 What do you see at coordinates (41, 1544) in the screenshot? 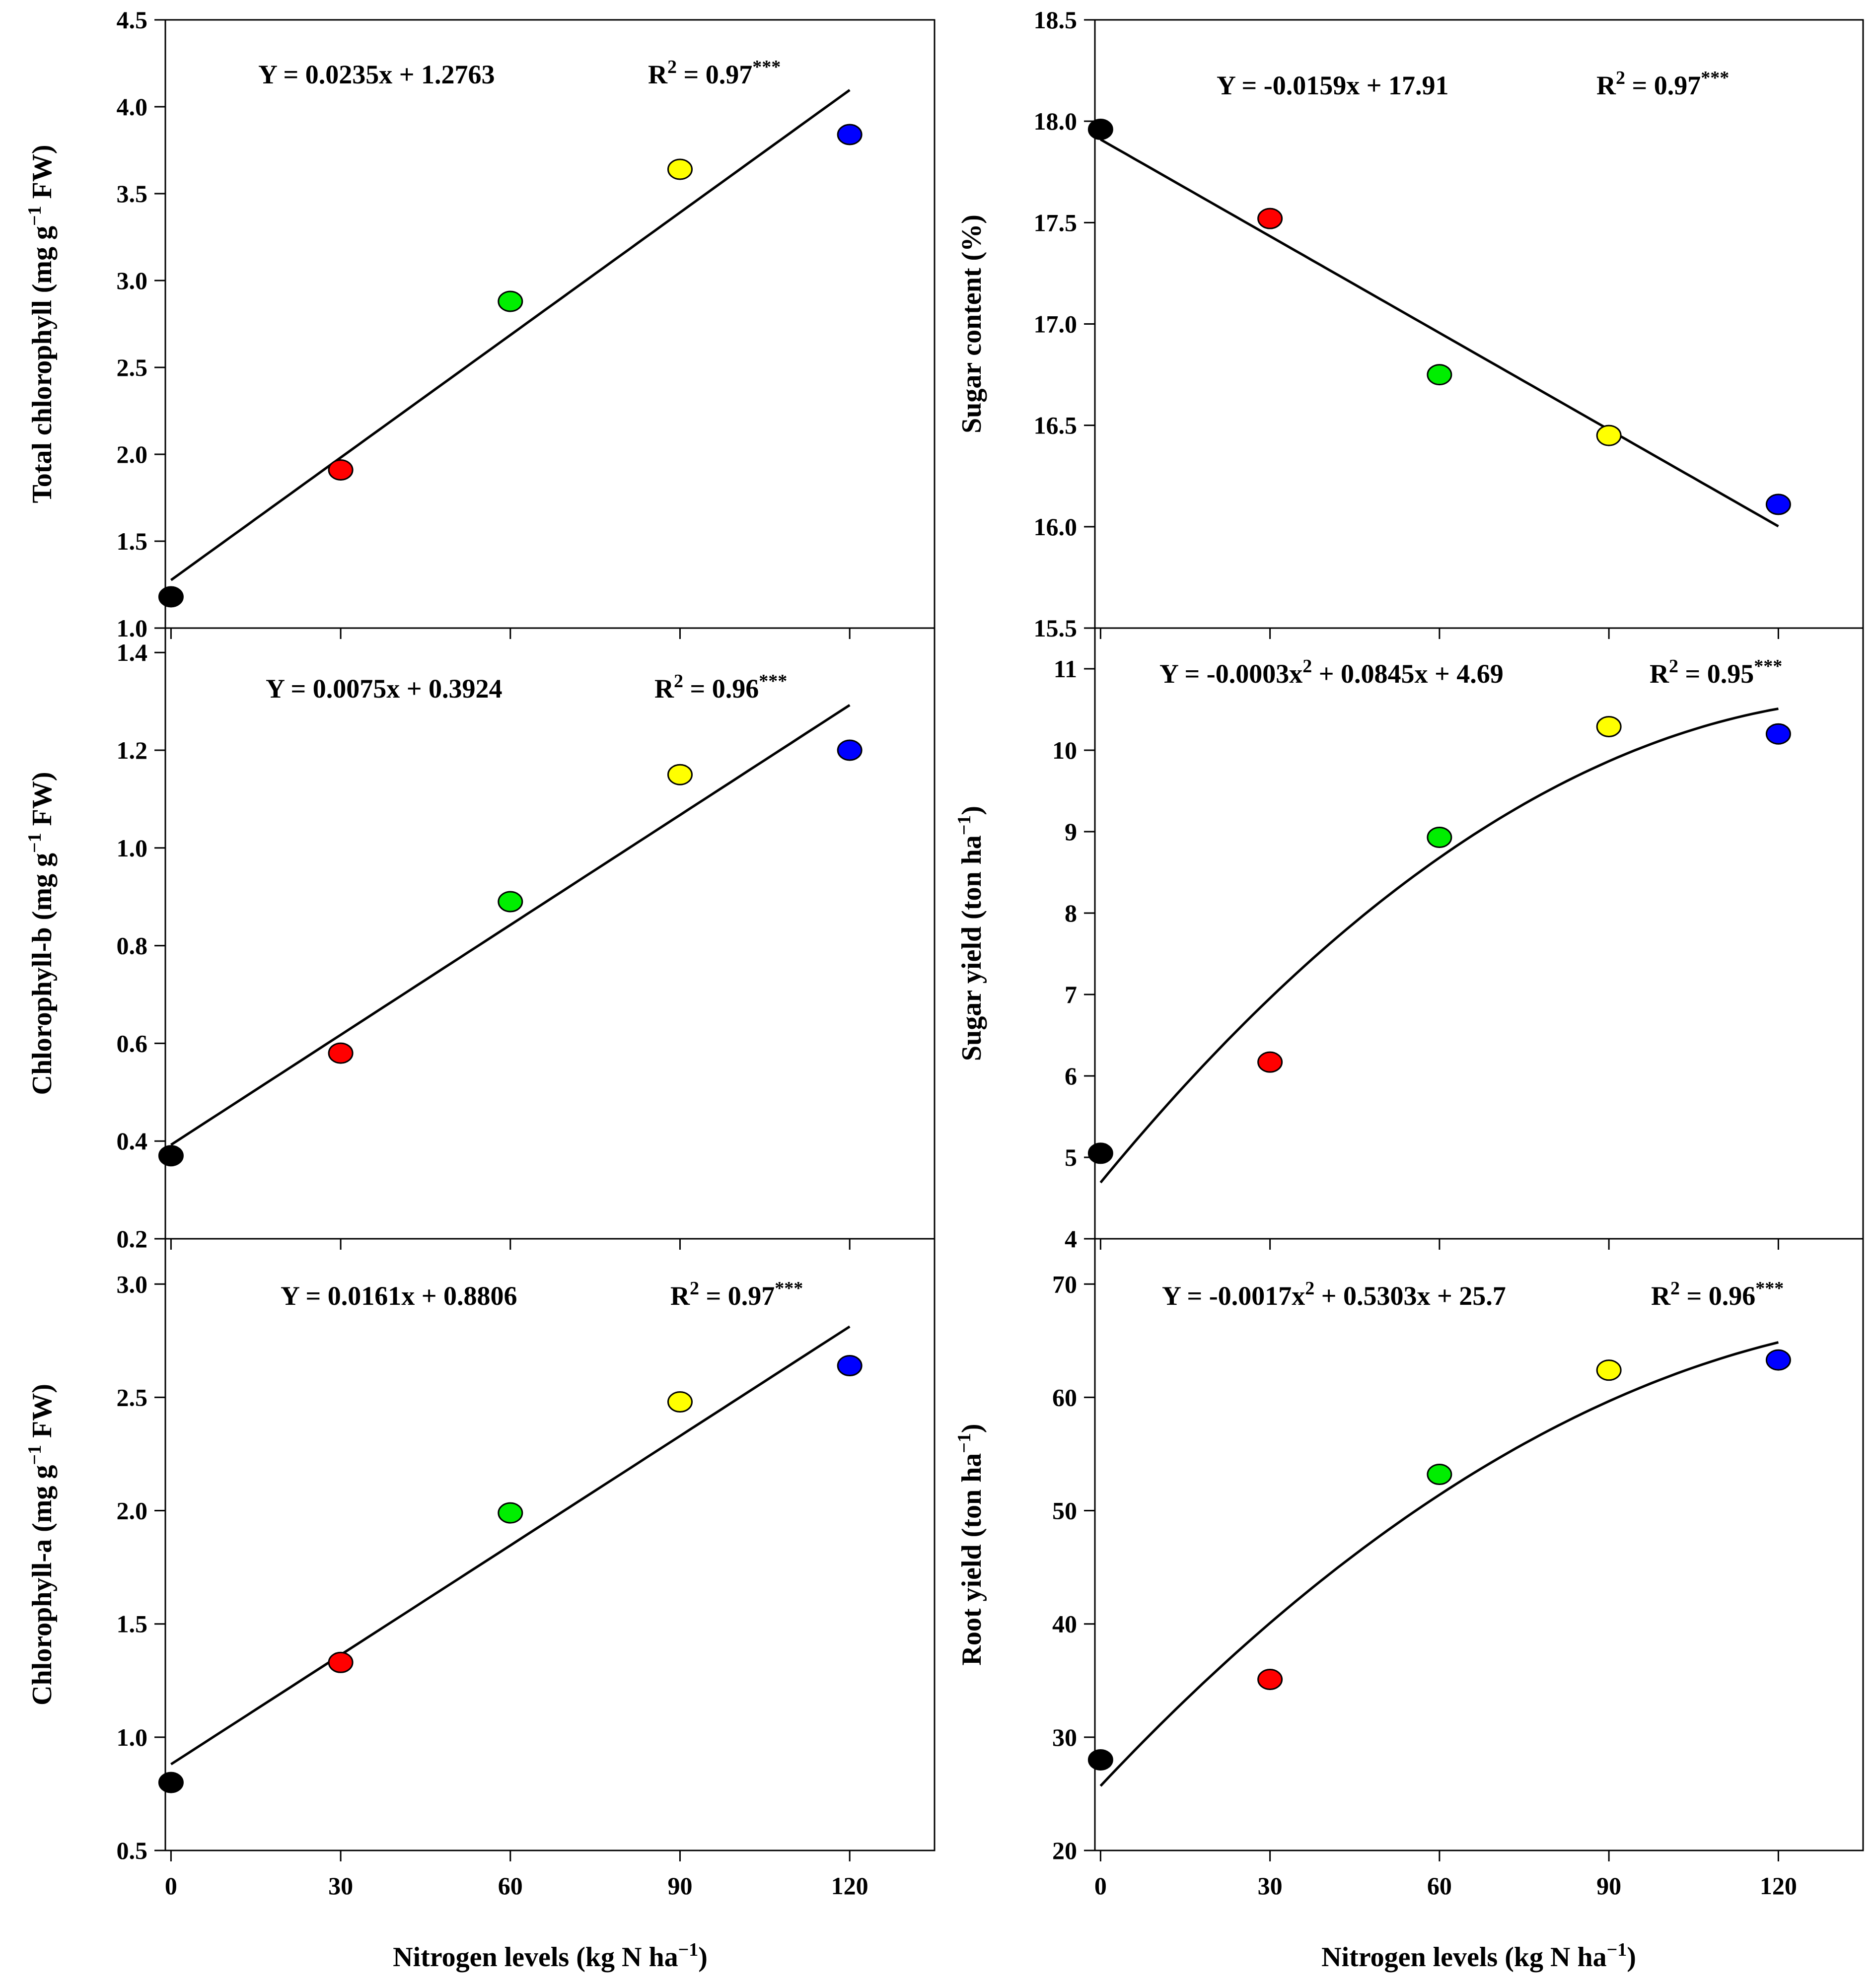
I see `y-axis-title: Chlorophyll-a (mg g−1 FW)` at bounding box center [41, 1544].